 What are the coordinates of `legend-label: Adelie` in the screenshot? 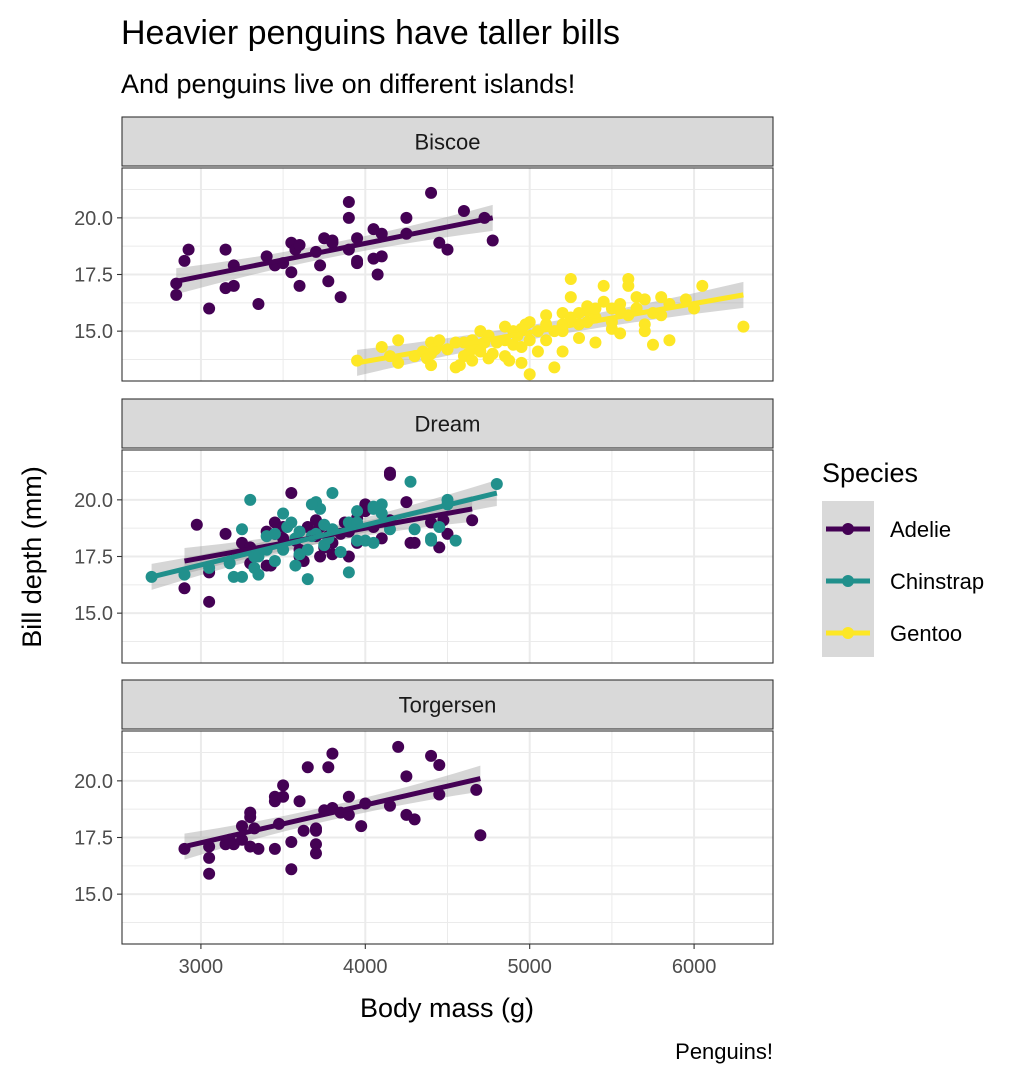 It's located at (920, 529).